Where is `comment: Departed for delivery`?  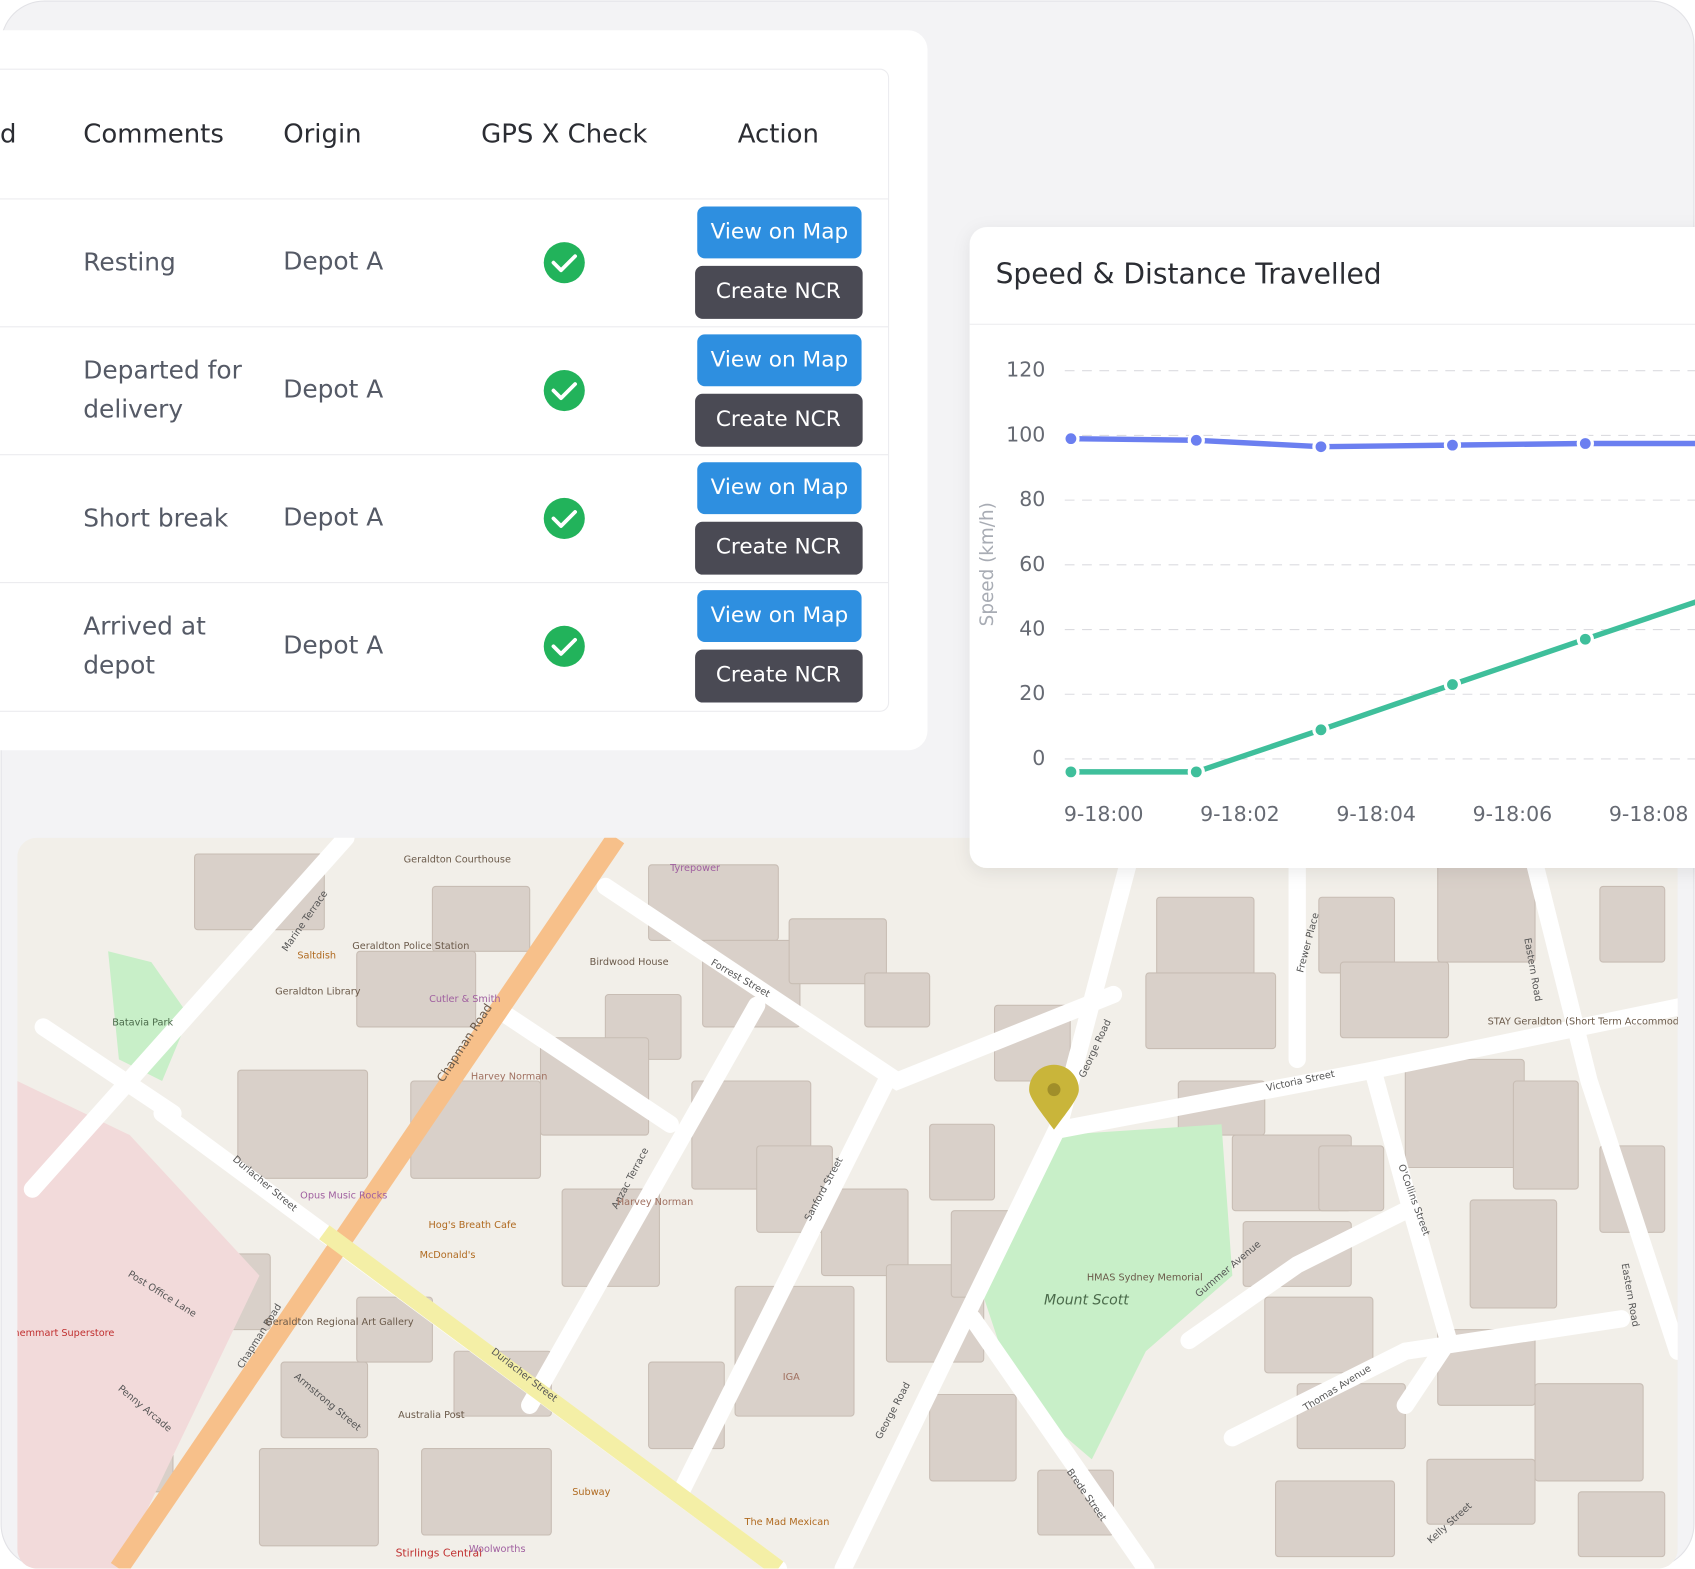 comment: Departed for delivery is located at coordinates (162, 391).